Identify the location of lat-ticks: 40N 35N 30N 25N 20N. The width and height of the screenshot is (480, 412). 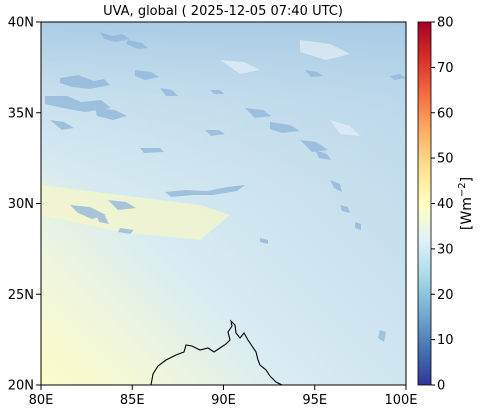
(24, 205).